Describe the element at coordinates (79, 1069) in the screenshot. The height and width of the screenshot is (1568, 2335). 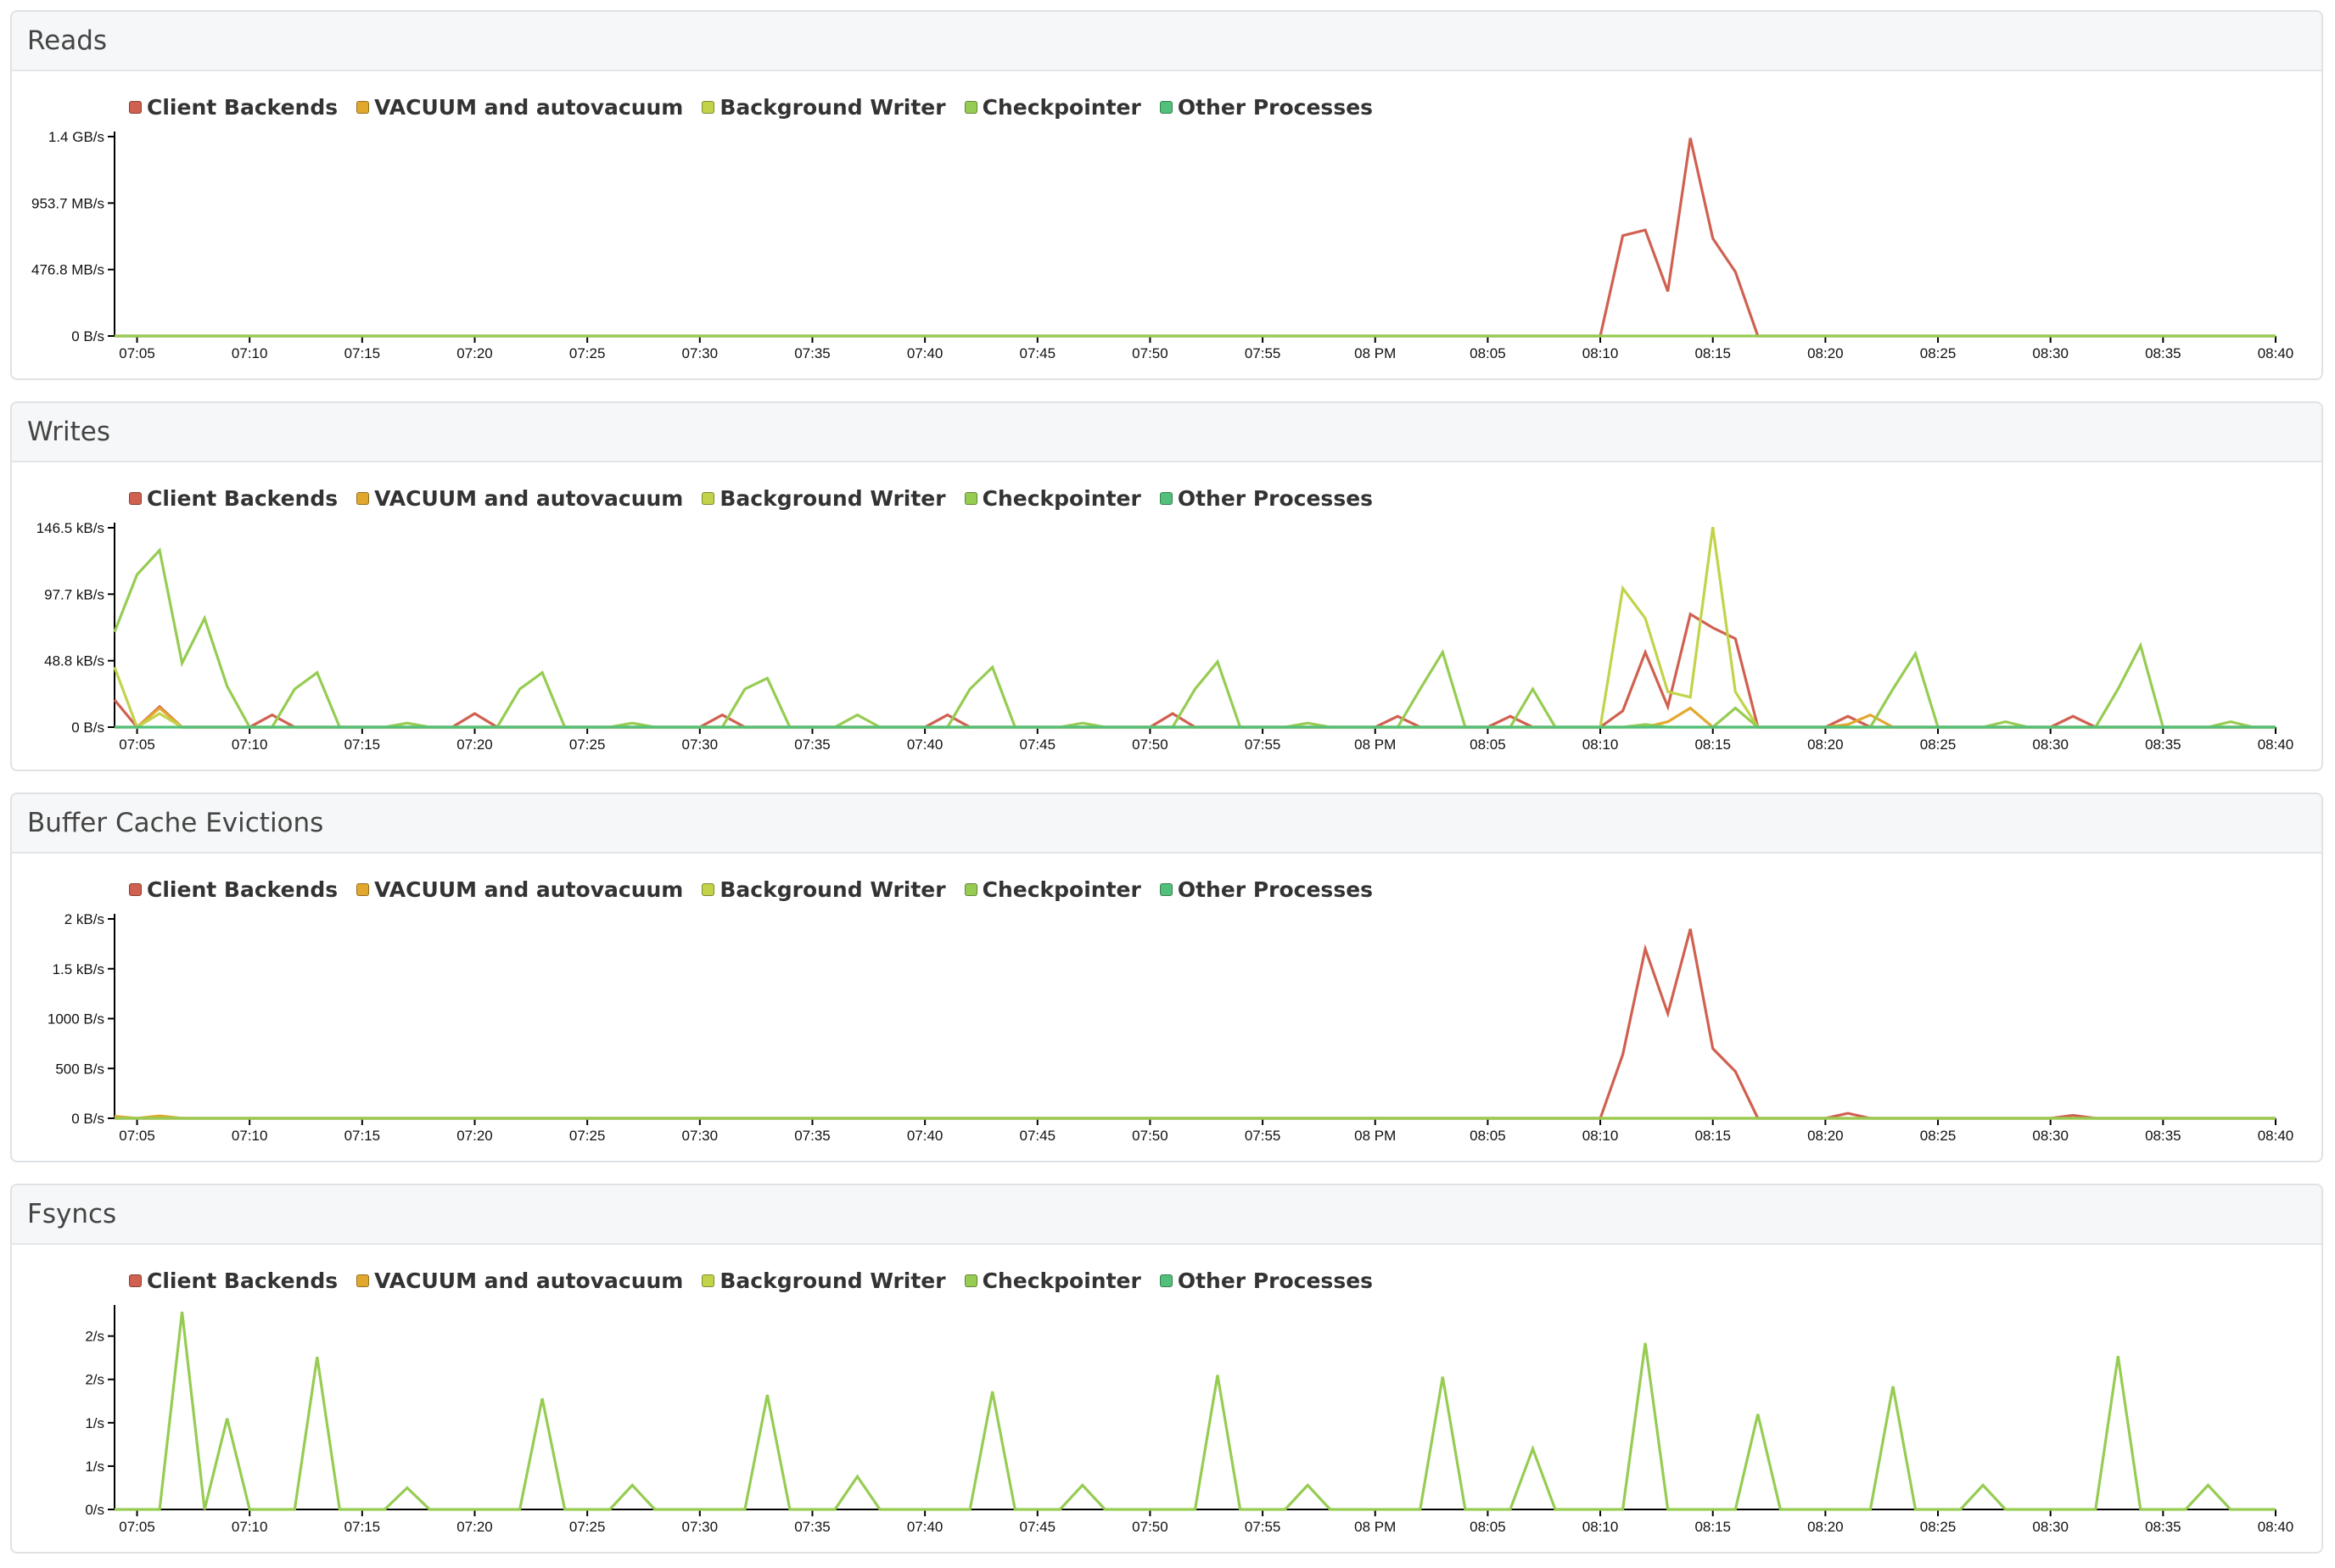
I see `y-tick-label: 500 B/s` at that location.